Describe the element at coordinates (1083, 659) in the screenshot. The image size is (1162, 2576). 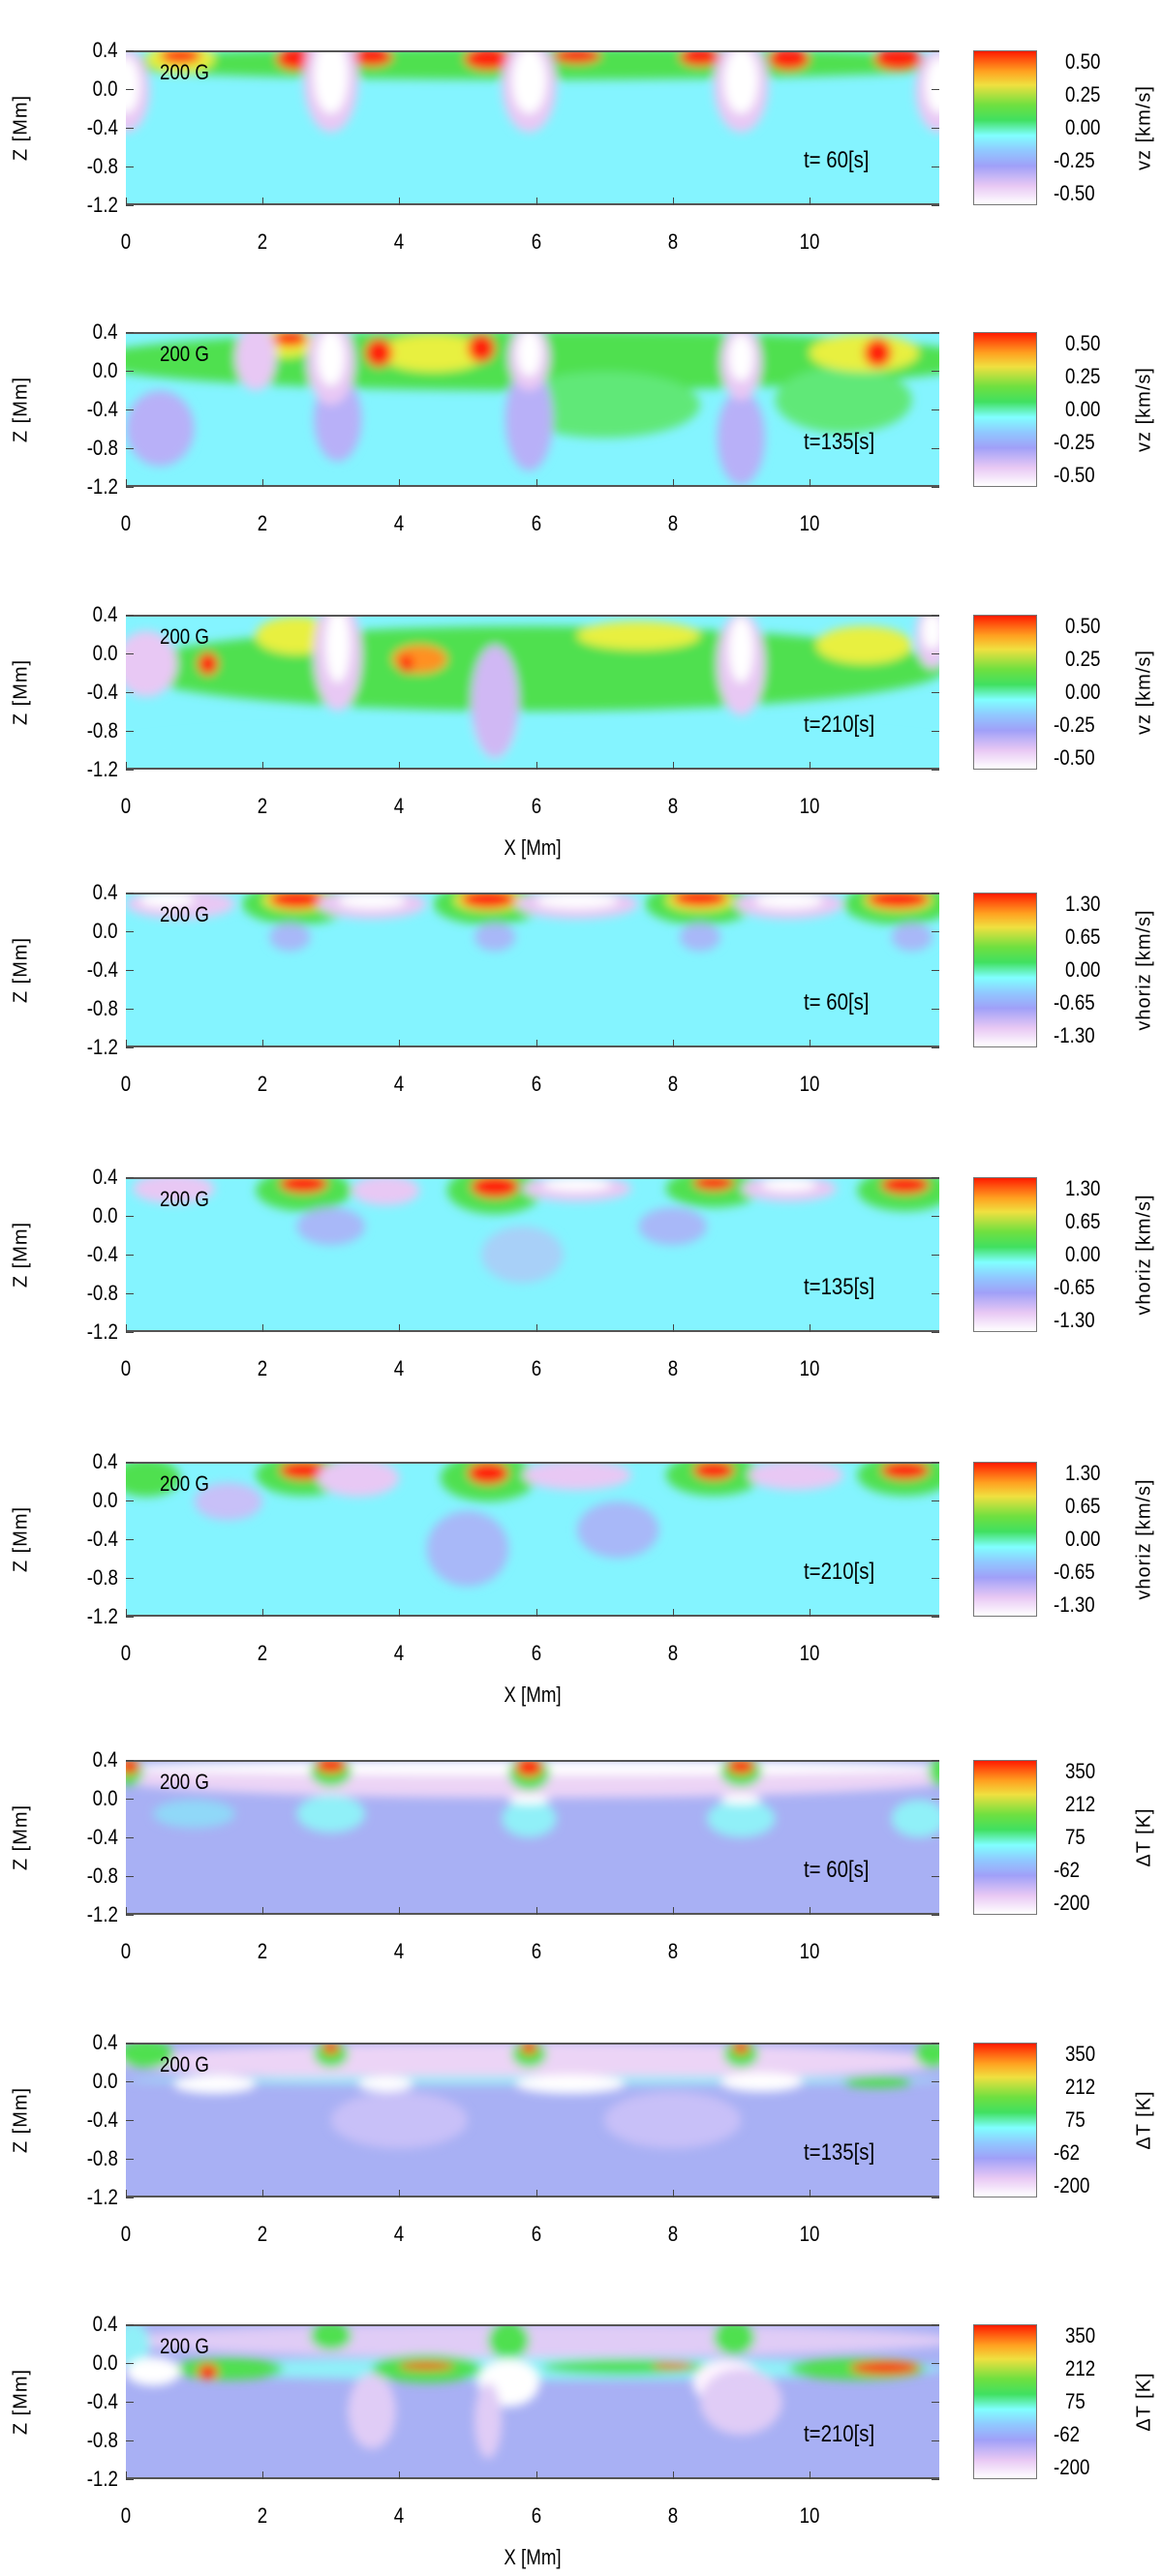
I see `colorbar-tick-label: 0.25` at that location.